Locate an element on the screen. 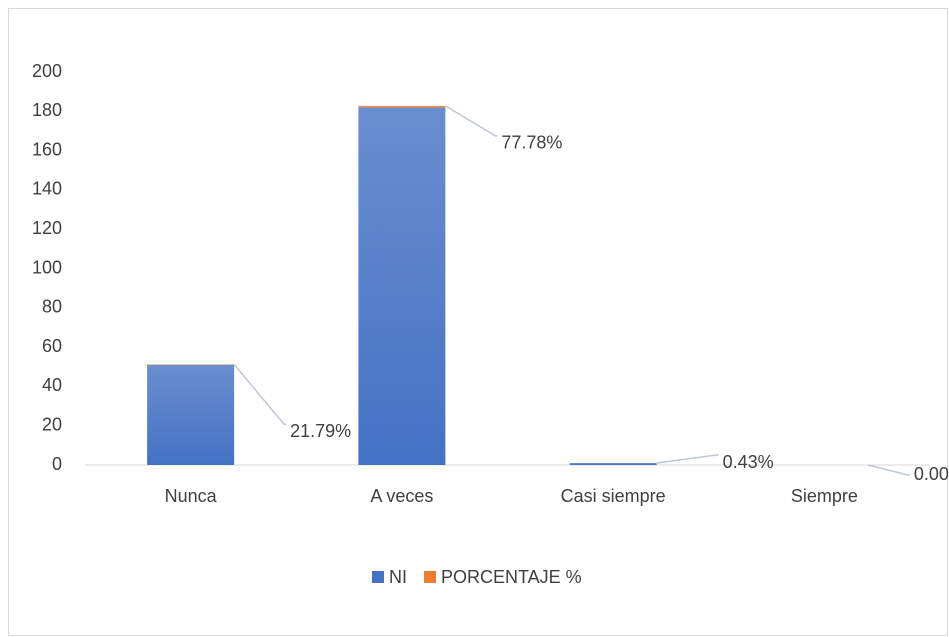 This screenshot has height=637, width=949. y-tick-label: 40 is located at coordinates (52, 385).